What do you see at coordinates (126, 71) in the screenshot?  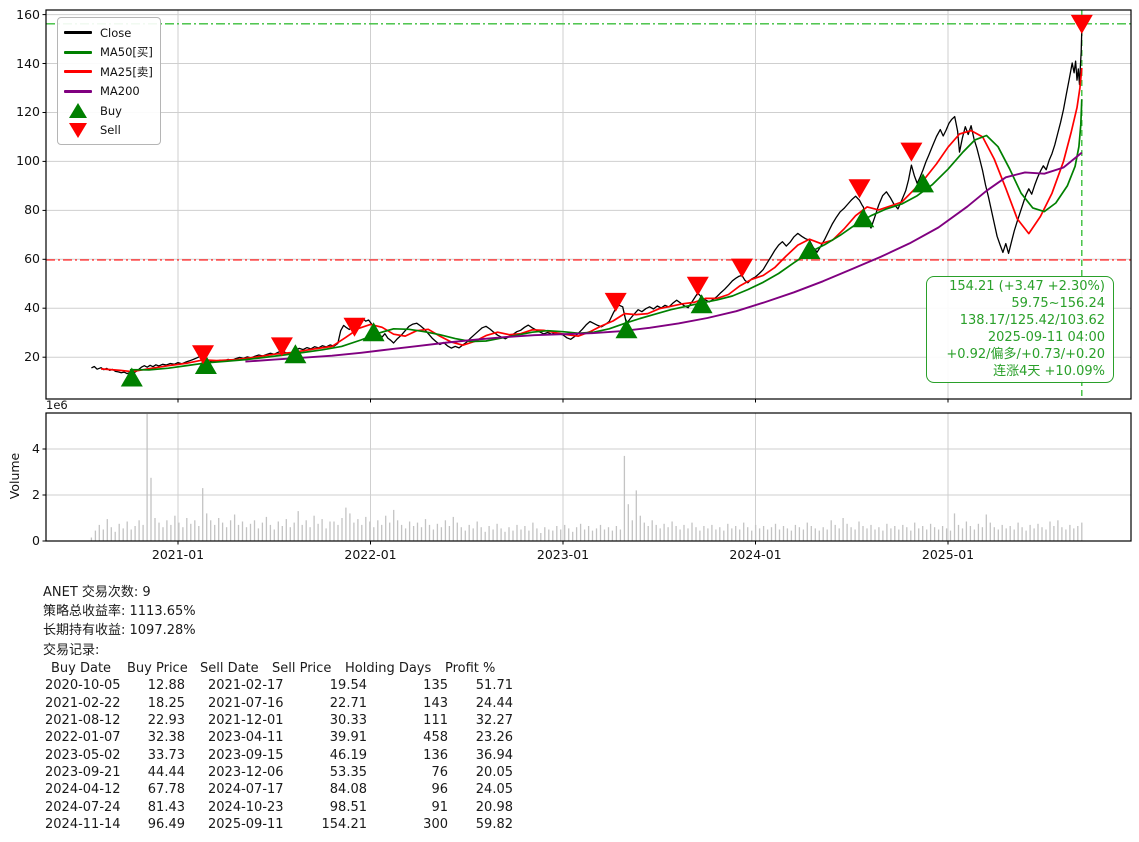 I see `legend-label: MA25[卖]` at bounding box center [126, 71].